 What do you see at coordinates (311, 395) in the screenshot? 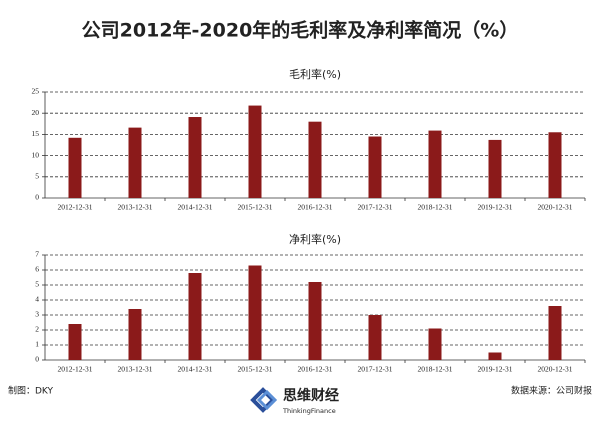
I see `brand: 思维财经` at bounding box center [311, 395].